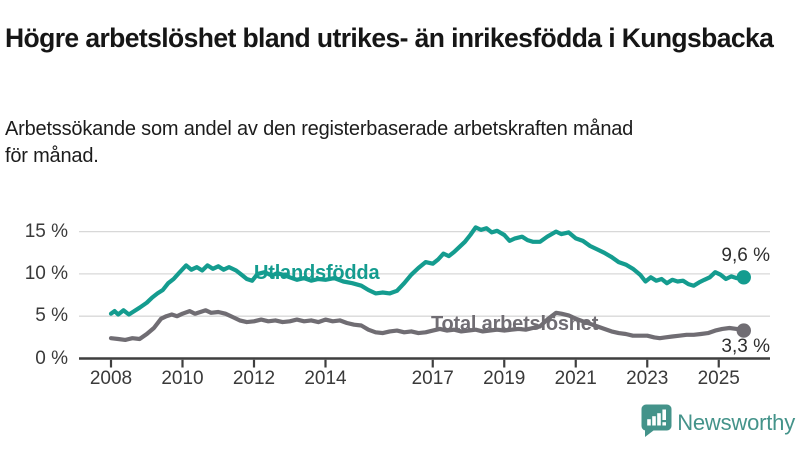 The image size is (800, 450). I want to click on x-tick-label-2012: 2012, so click(254, 378).